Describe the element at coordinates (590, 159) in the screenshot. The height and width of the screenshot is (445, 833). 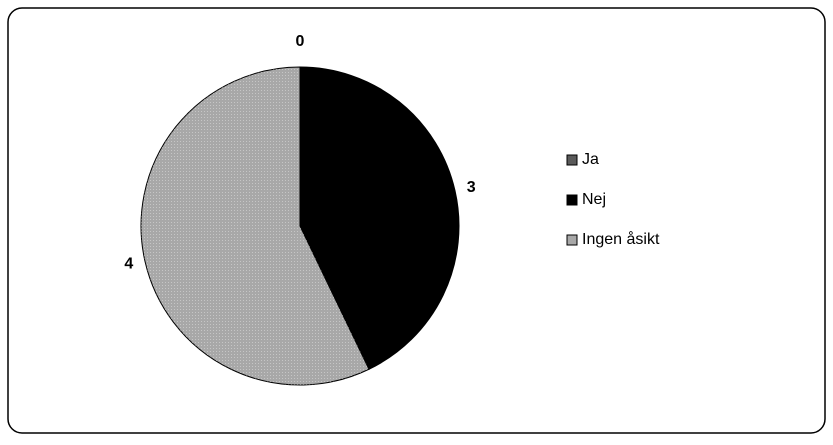
I see `legend-label: Ja` at that location.